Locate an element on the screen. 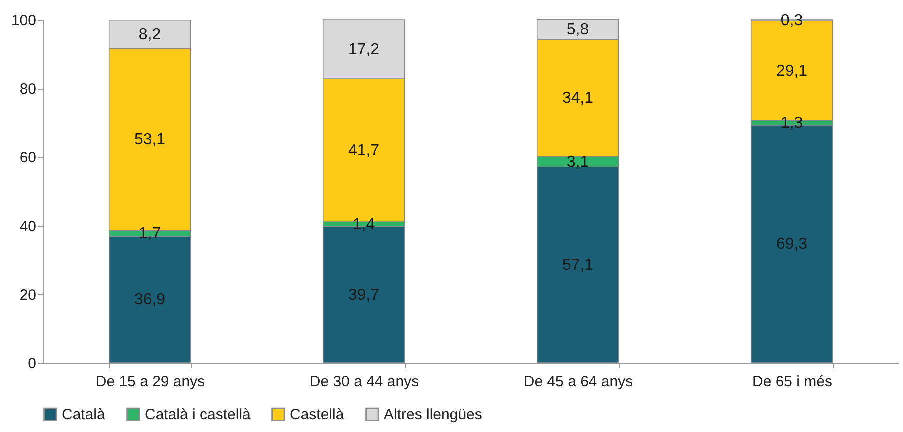  data-label: 53,1 is located at coordinates (150, 140).